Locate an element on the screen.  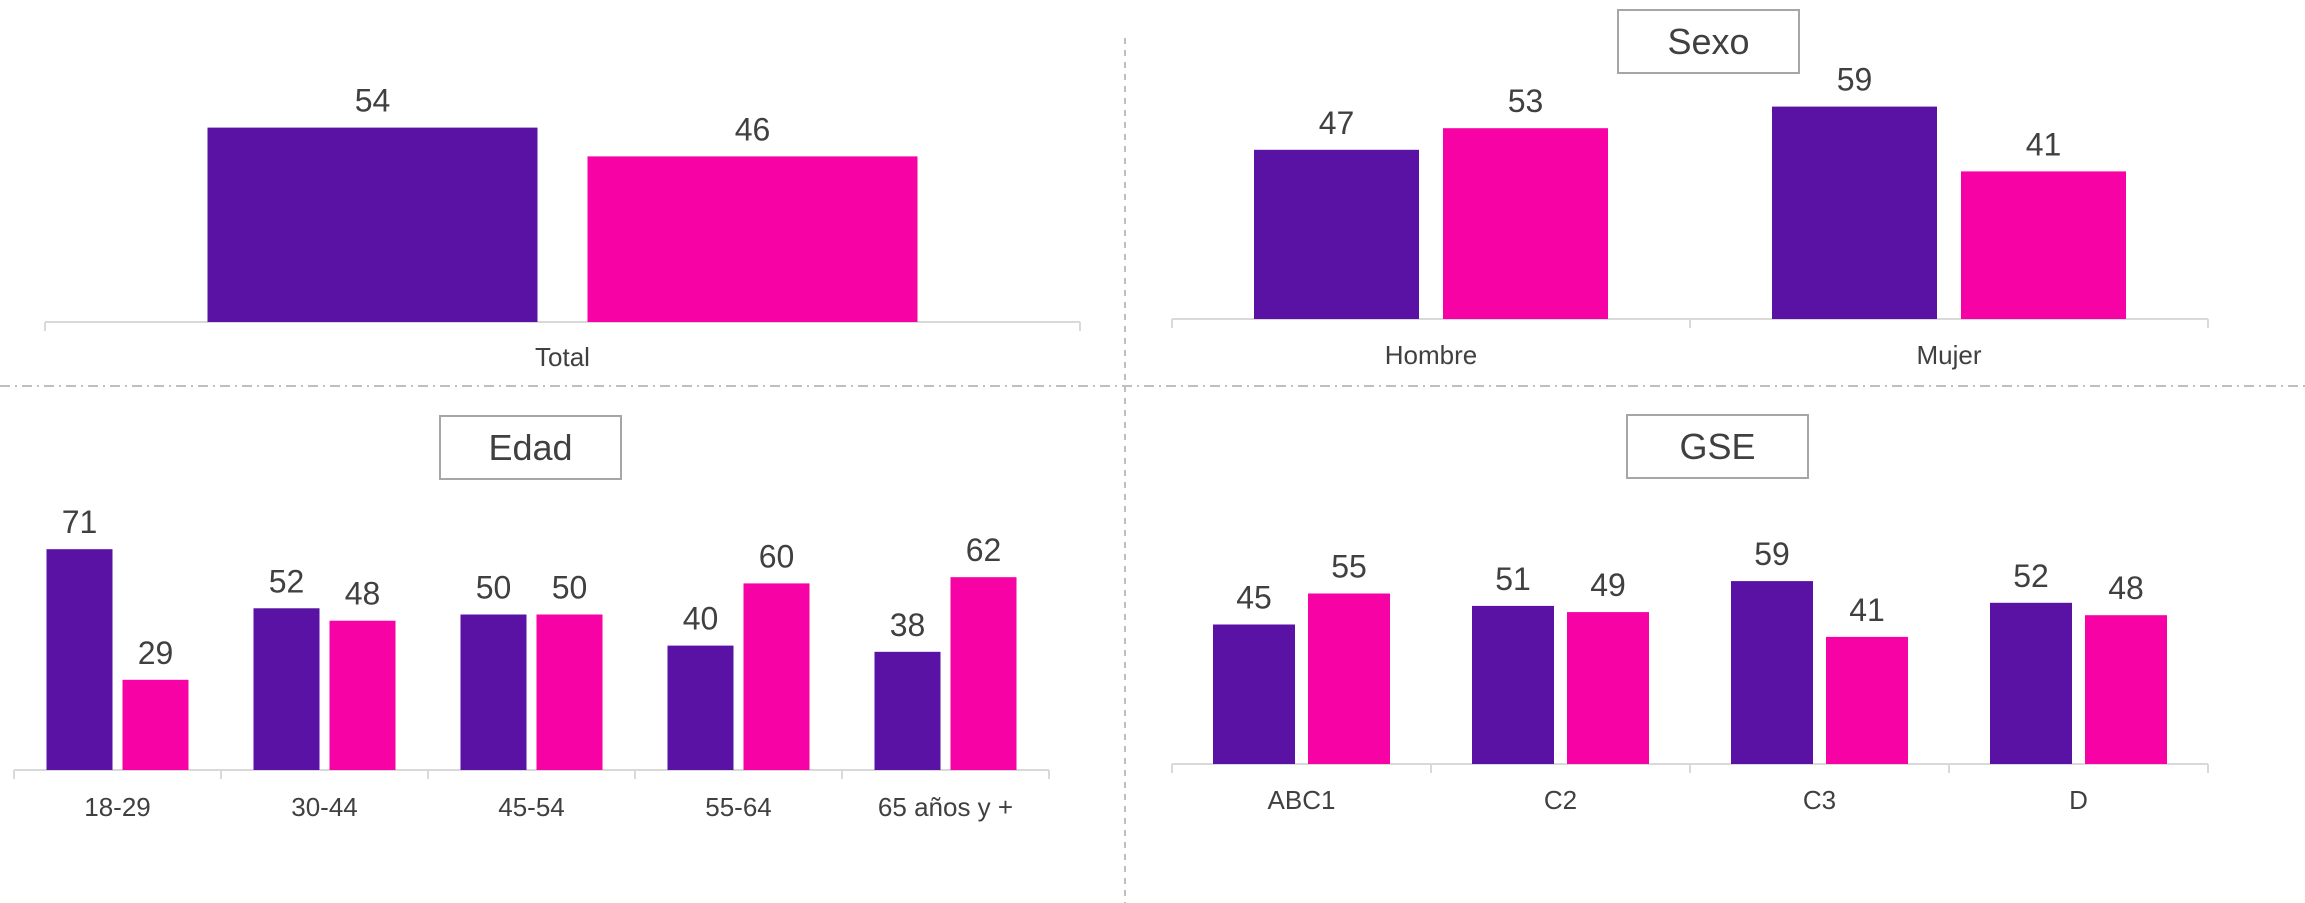
data-label: 45 is located at coordinates (1254, 598).